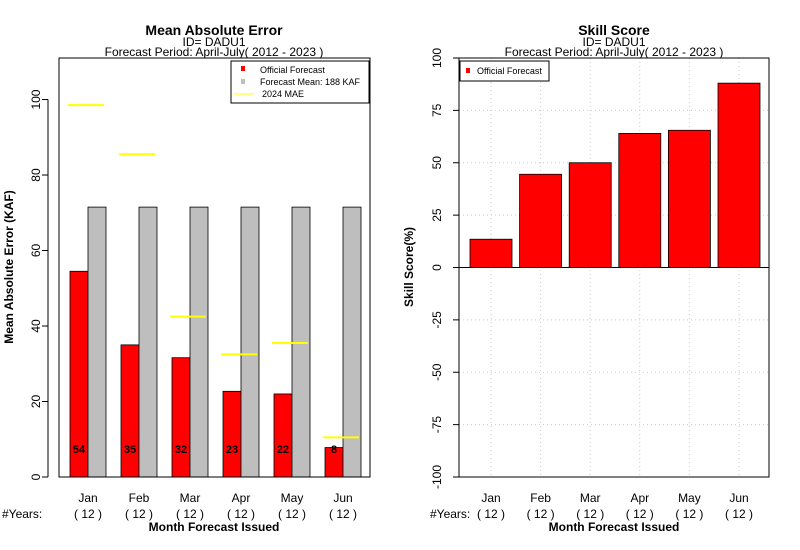 This screenshot has width=800, height=550. I want to click on mae-legend-box, so click(300, 82).